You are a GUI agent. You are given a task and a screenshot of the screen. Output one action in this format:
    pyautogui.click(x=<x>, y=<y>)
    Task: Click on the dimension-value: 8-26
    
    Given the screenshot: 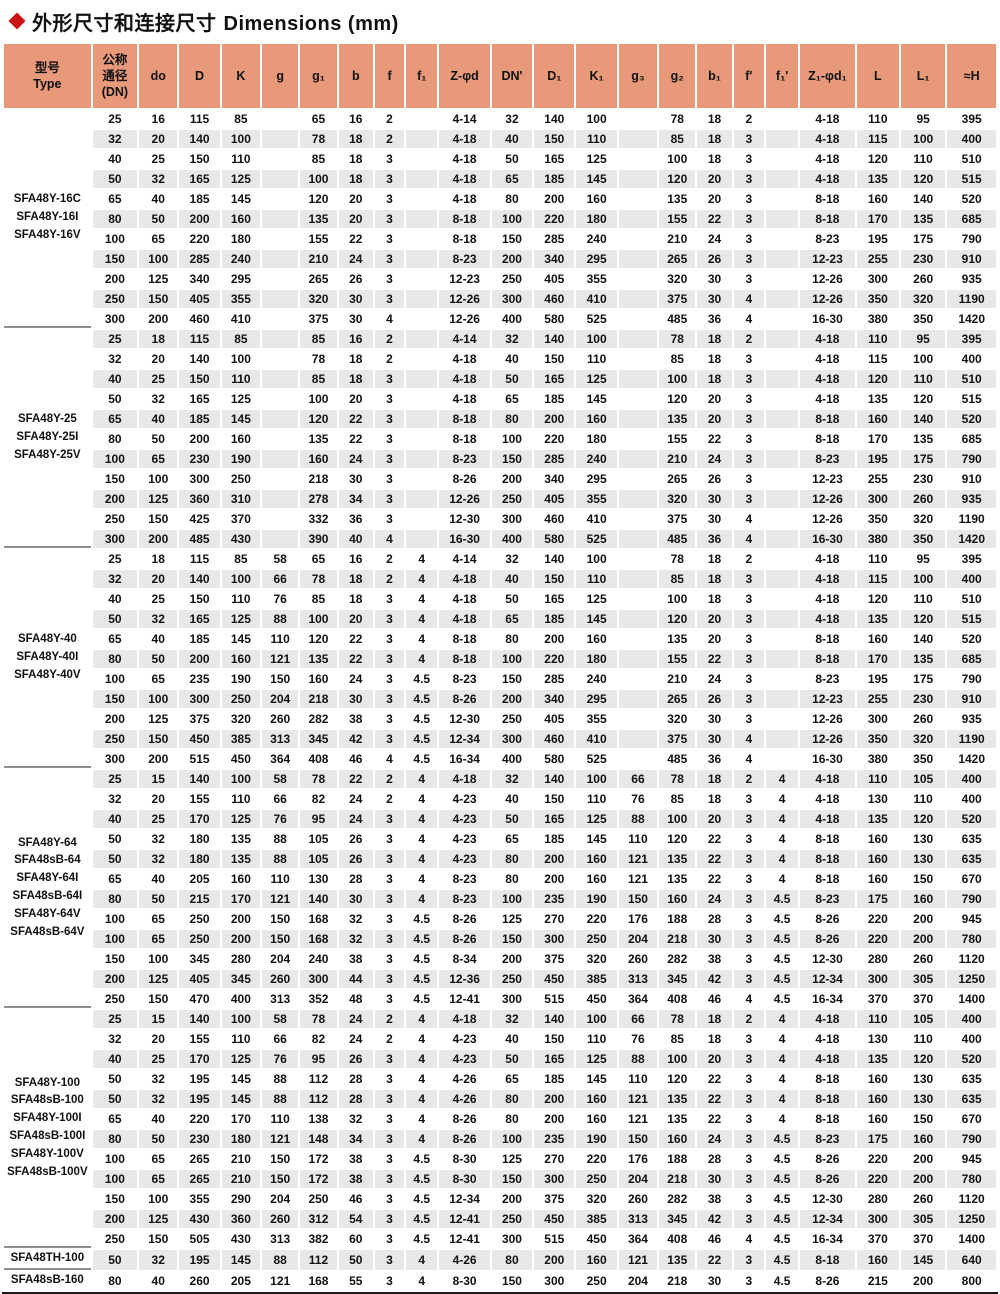 What is the action you would take?
    pyautogui.click(x=464, y=1139)
    